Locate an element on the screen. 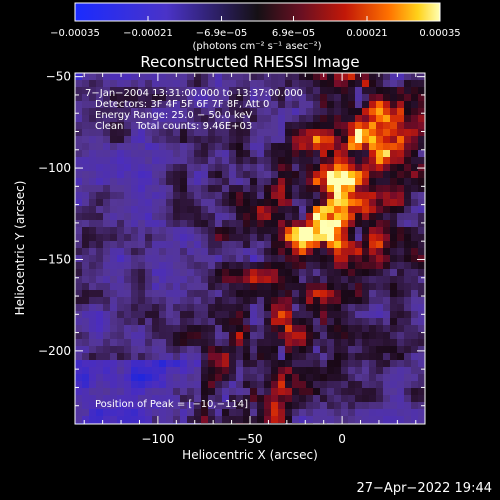 The width and height of the screenshot is (500, 500). chart-title: Reconstructed RHESSI Image is located at coordinates (249, 62).